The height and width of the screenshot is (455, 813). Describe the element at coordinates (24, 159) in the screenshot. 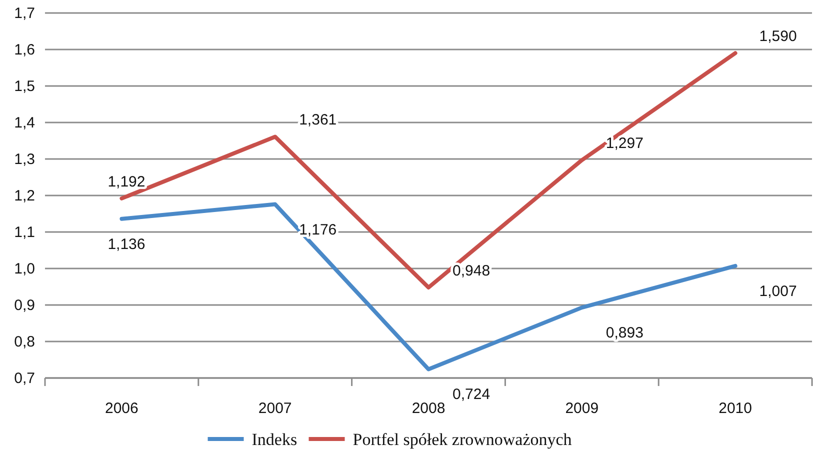

I see `y-tick-label: 1,3` at that location.